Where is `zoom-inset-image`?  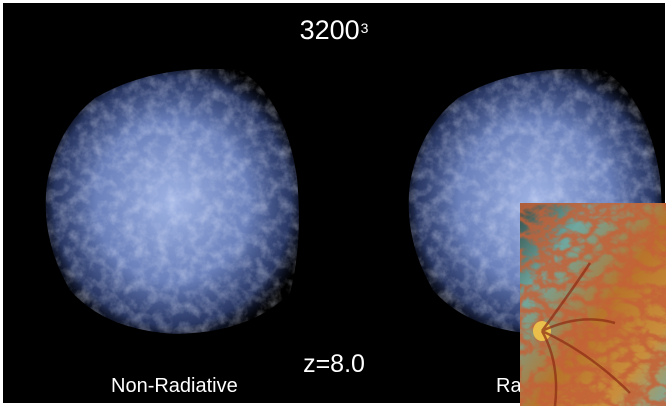 zoom-inset-image is located at coordinates (593, 304).